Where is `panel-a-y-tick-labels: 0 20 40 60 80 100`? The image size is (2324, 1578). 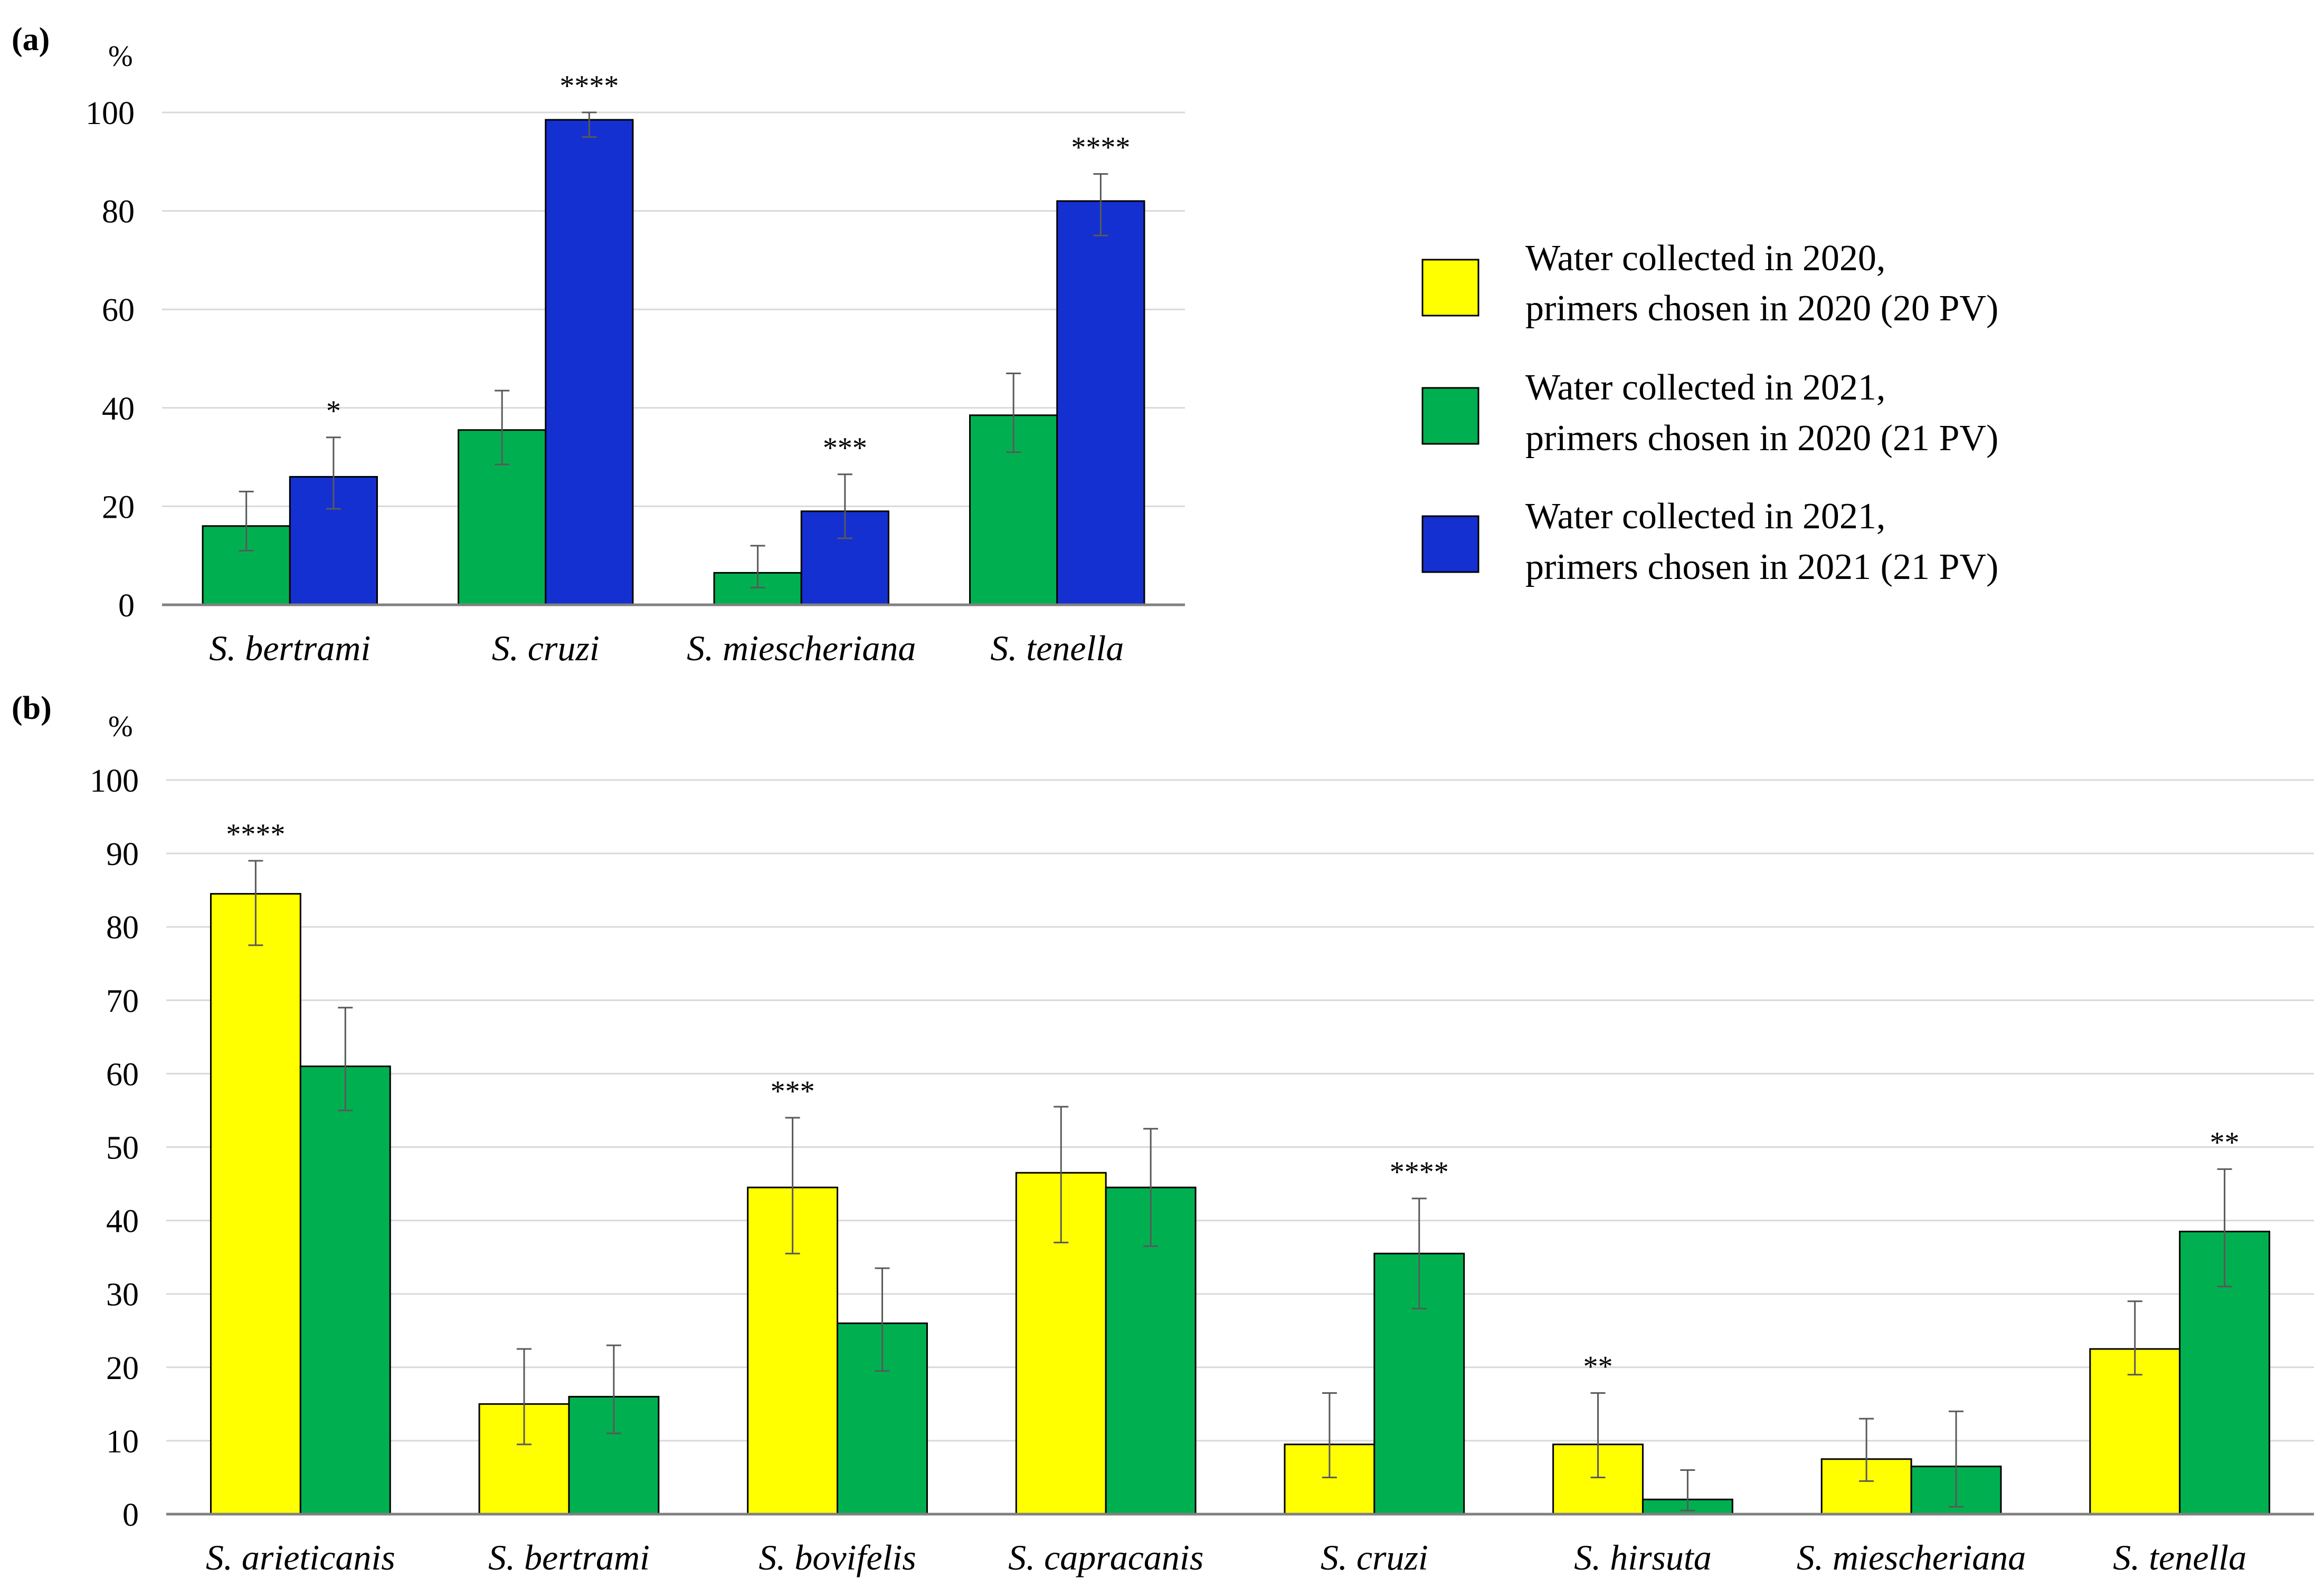
panel-a-y-tick-labels: 0 20 40 60 80 100 is located at coordinates (110, 360).